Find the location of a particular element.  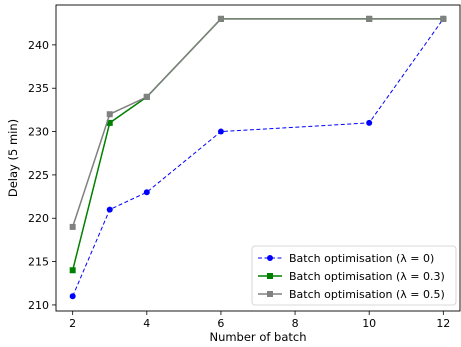

y-tick-label: 240 is located at coordinates (38, 45).